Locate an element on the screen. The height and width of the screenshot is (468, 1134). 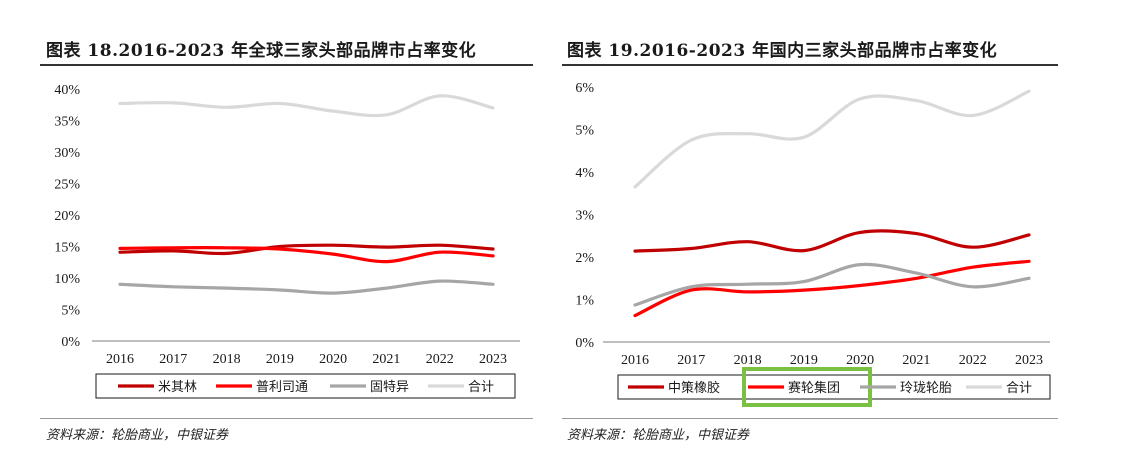
title-rule-left is located at coordinates (286, 65).